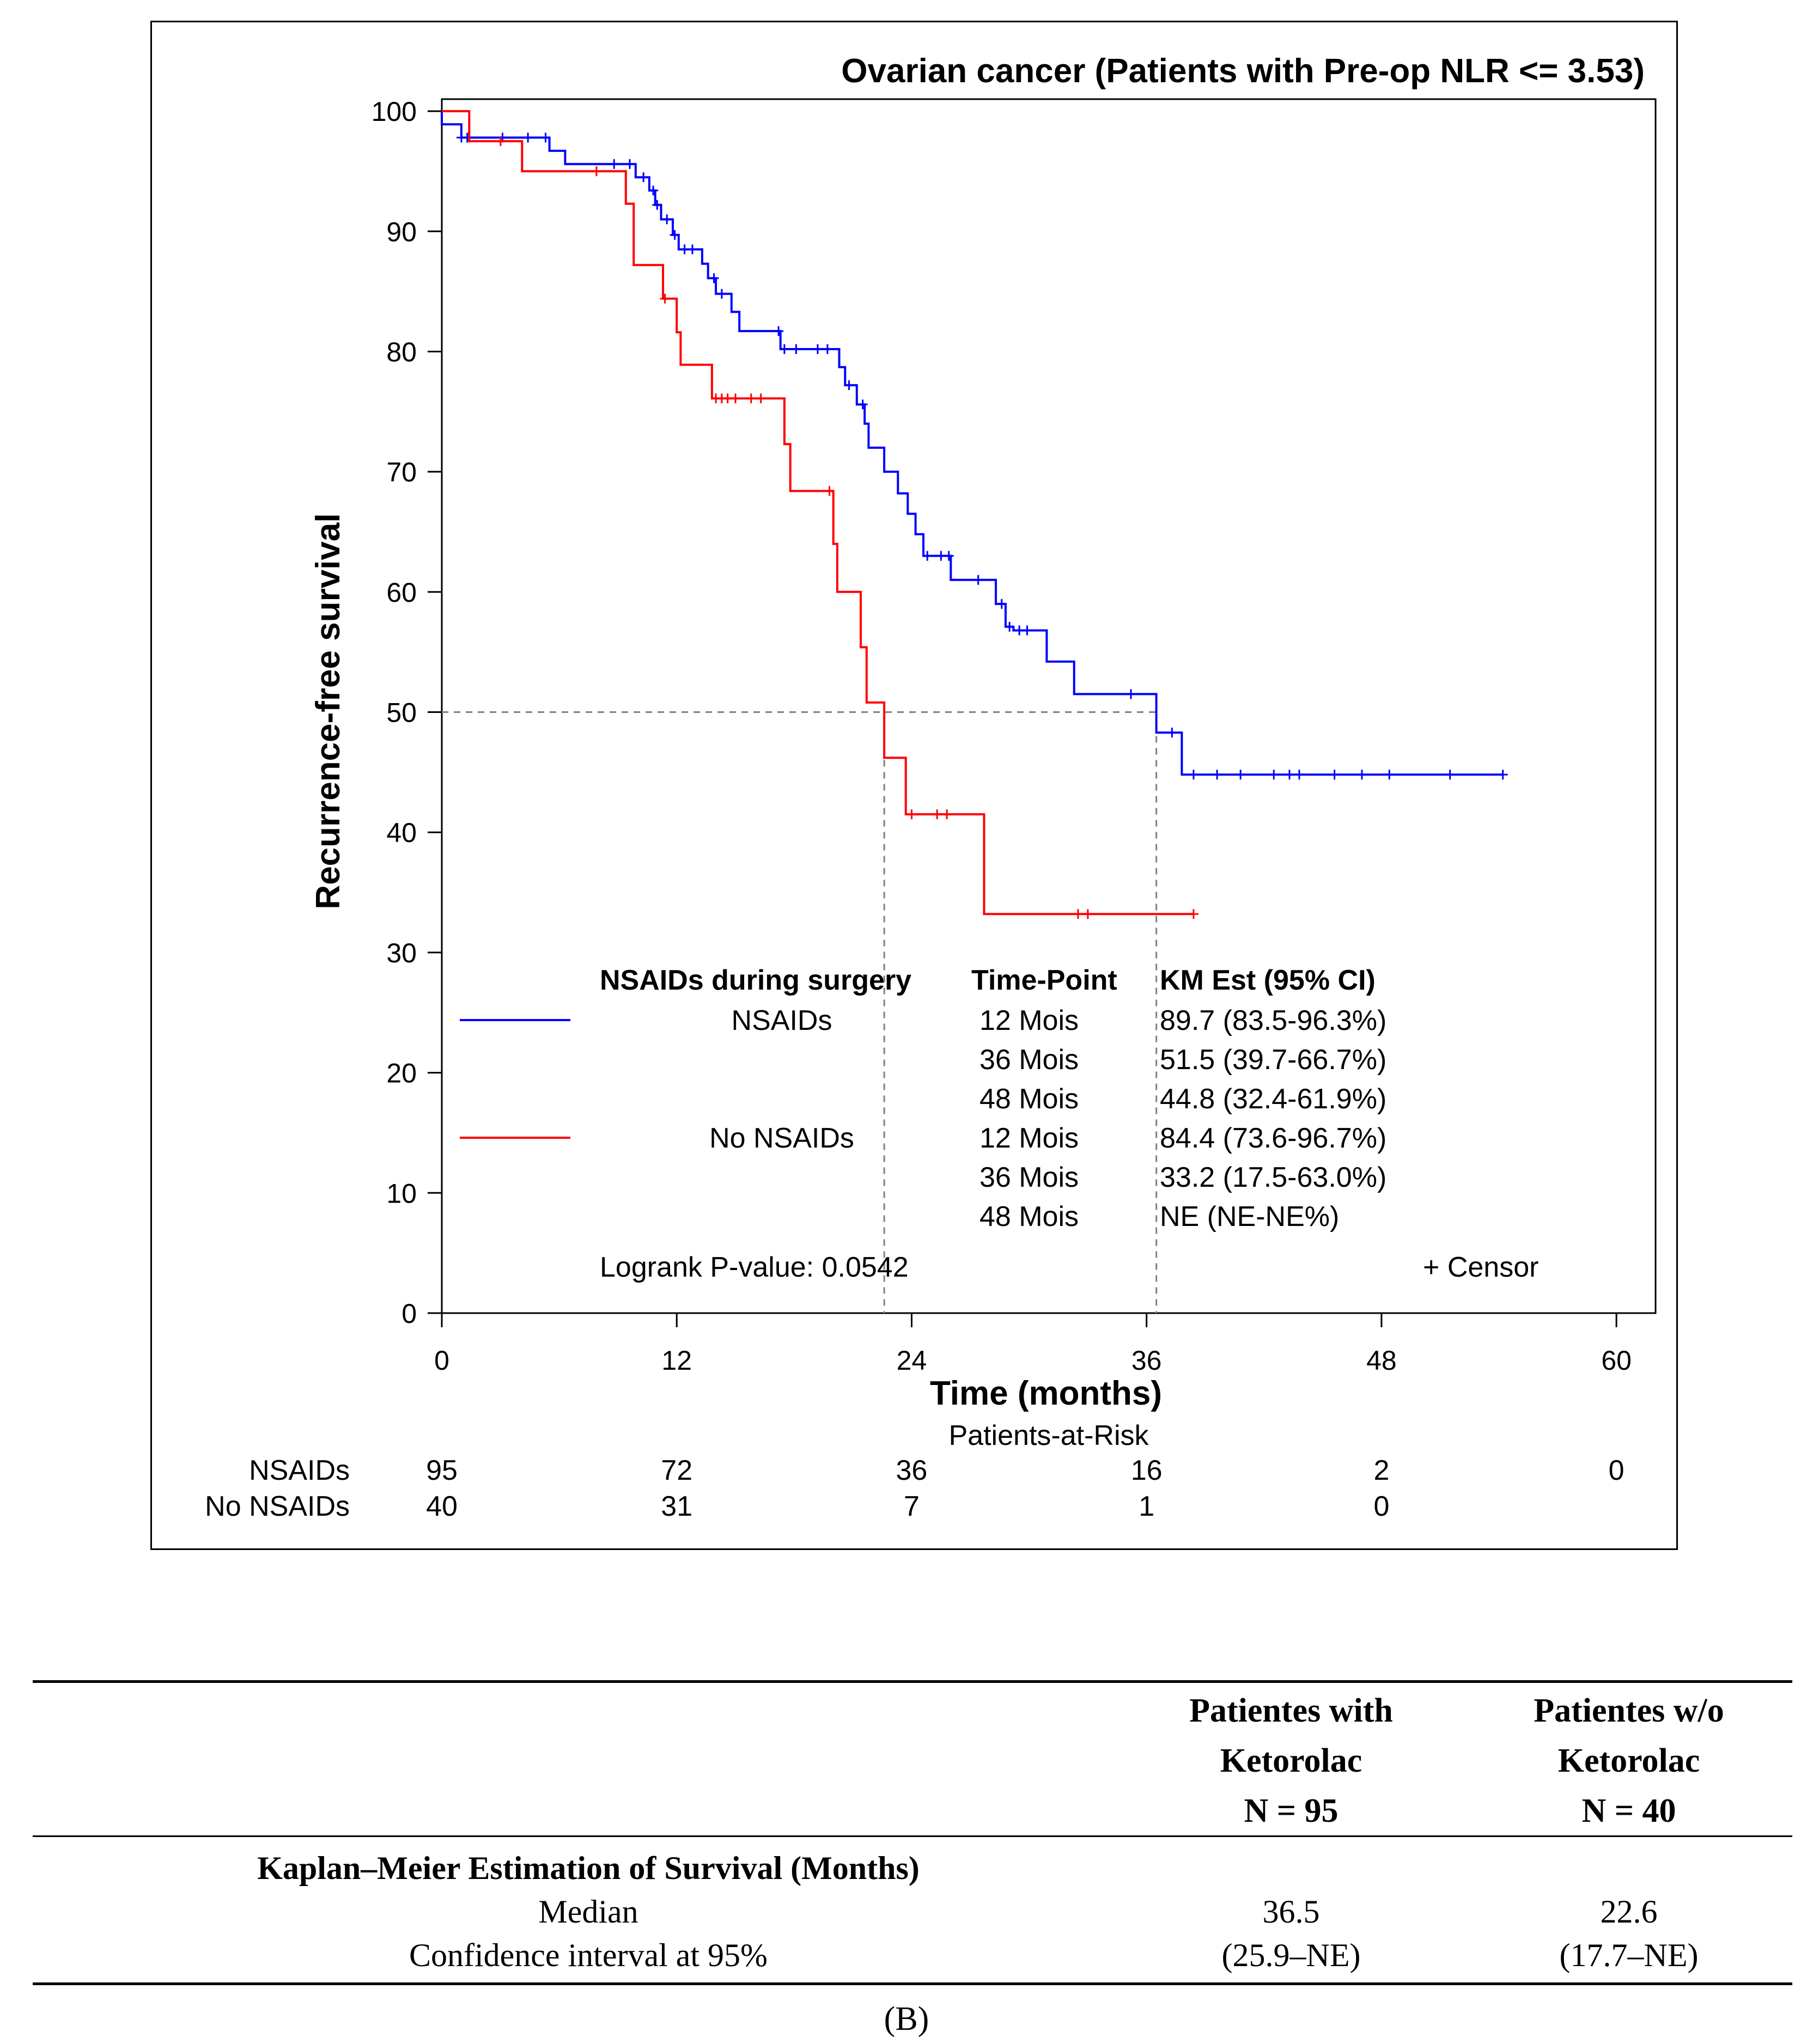 This screenshot has width=1813, height=2044. I want to click on header-line: N = 95, so click(1291, 1811).